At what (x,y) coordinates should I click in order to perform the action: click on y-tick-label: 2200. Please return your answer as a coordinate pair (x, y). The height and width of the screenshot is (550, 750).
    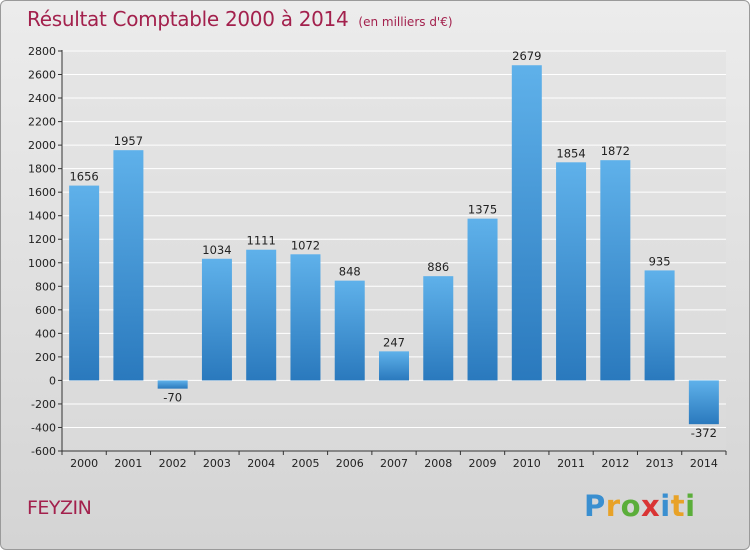
    Looking at the image, I should click on (42, 122).